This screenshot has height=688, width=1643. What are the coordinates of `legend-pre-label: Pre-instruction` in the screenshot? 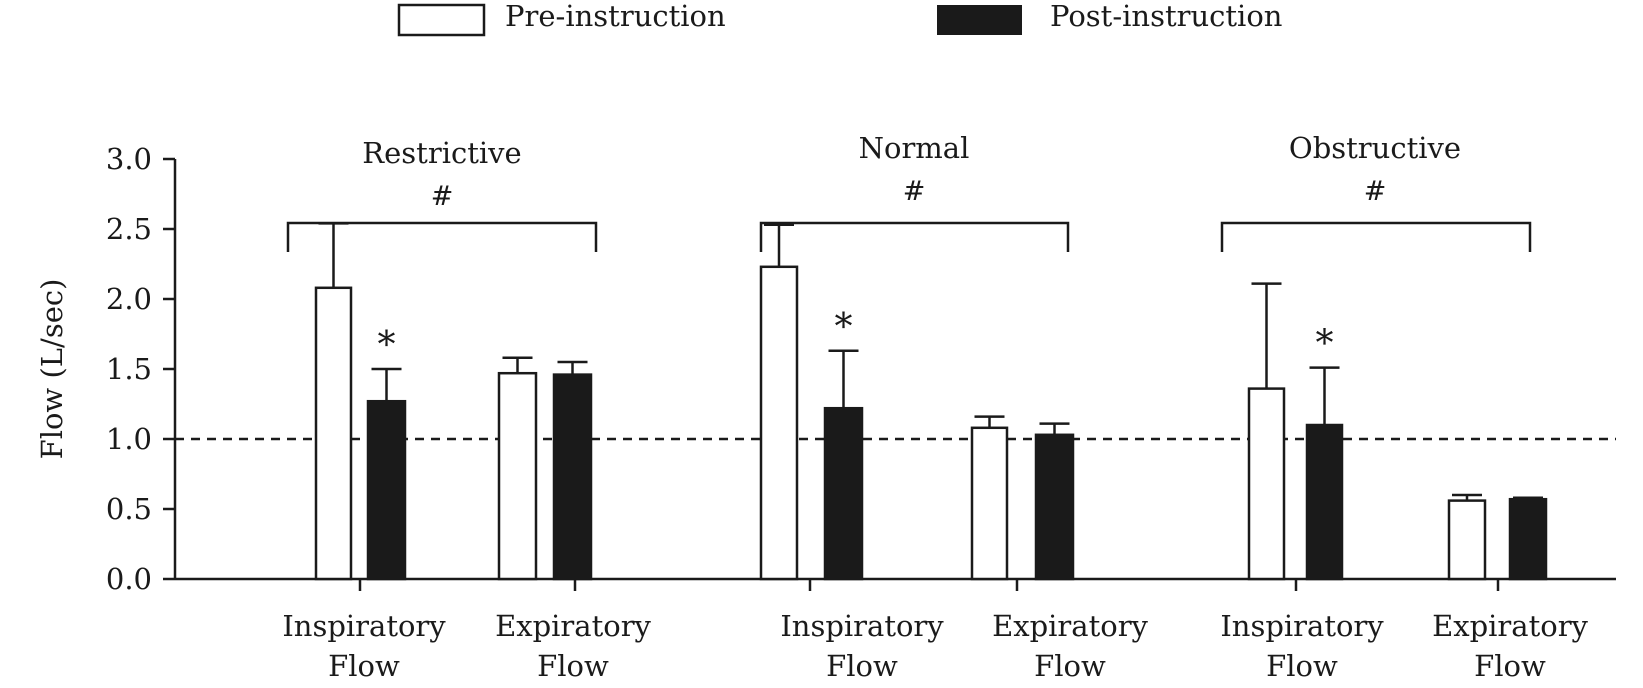 It's located at (615, 16).